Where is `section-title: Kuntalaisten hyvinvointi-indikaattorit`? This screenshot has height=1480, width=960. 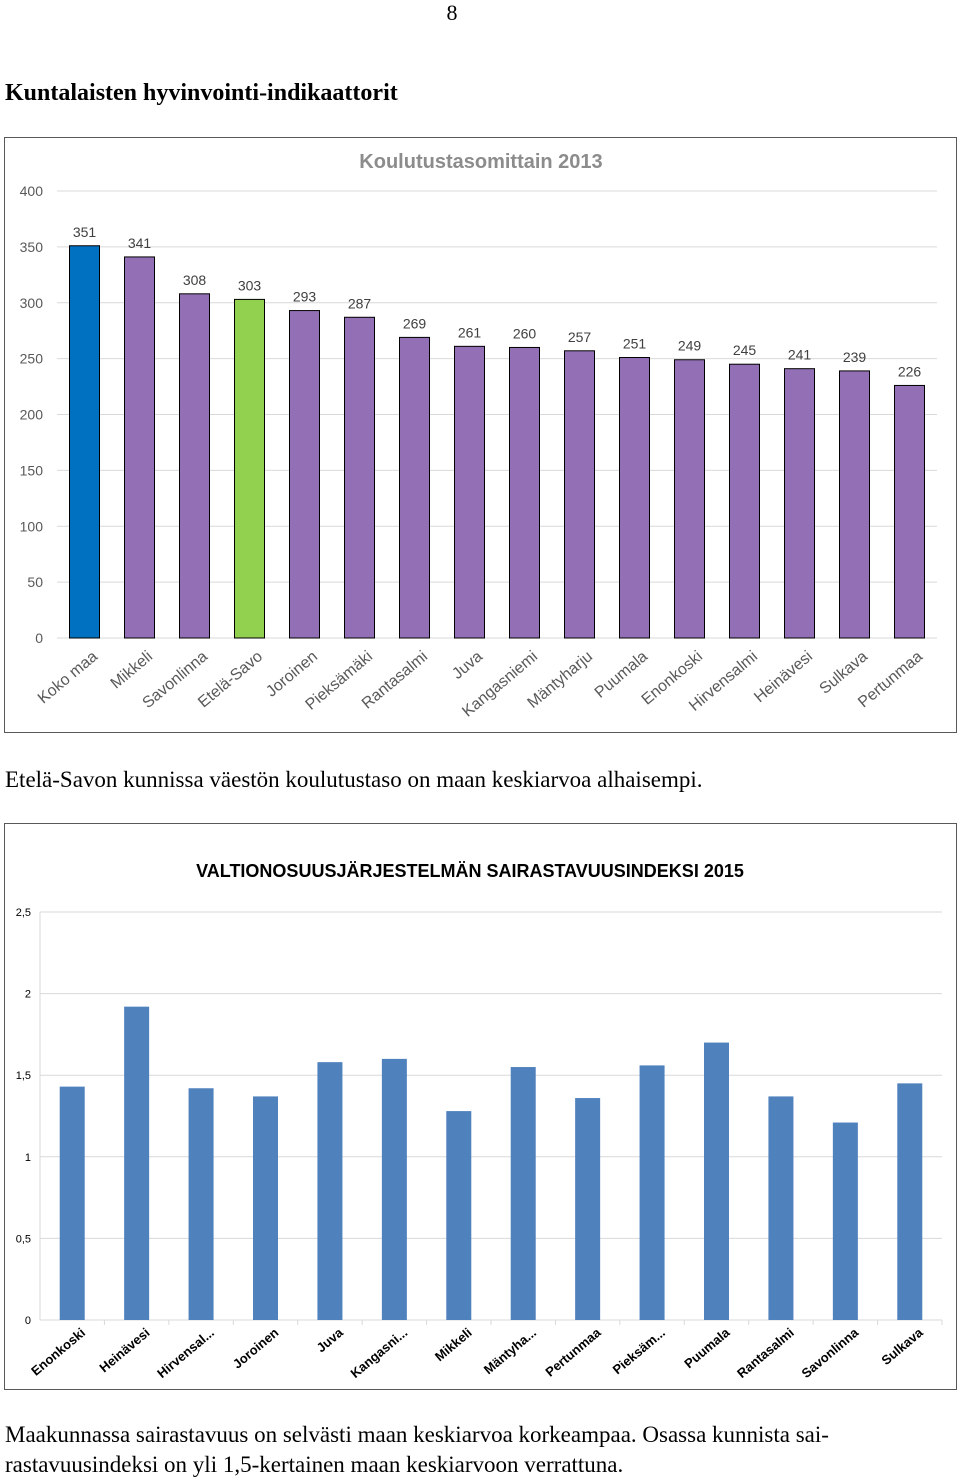 section-title: Kuntalaisten hyvinvointi-indikaattorit is located at coordinates (201, 93).